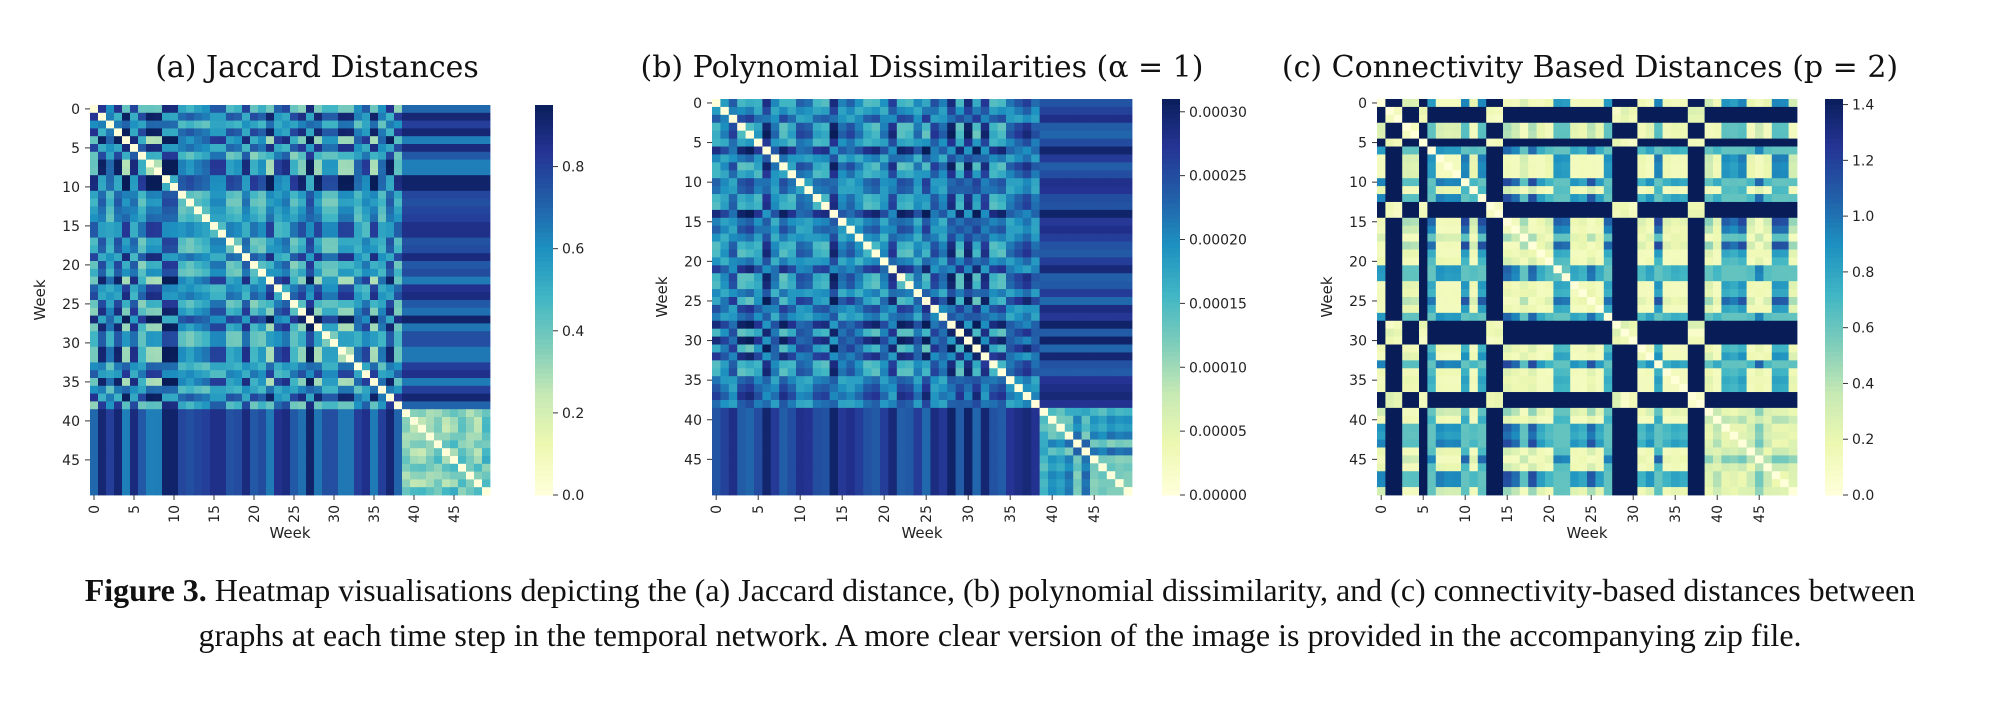 This screenshot has width=2000, height=723. I want to click on colorbar-segment, so click(544, 293).